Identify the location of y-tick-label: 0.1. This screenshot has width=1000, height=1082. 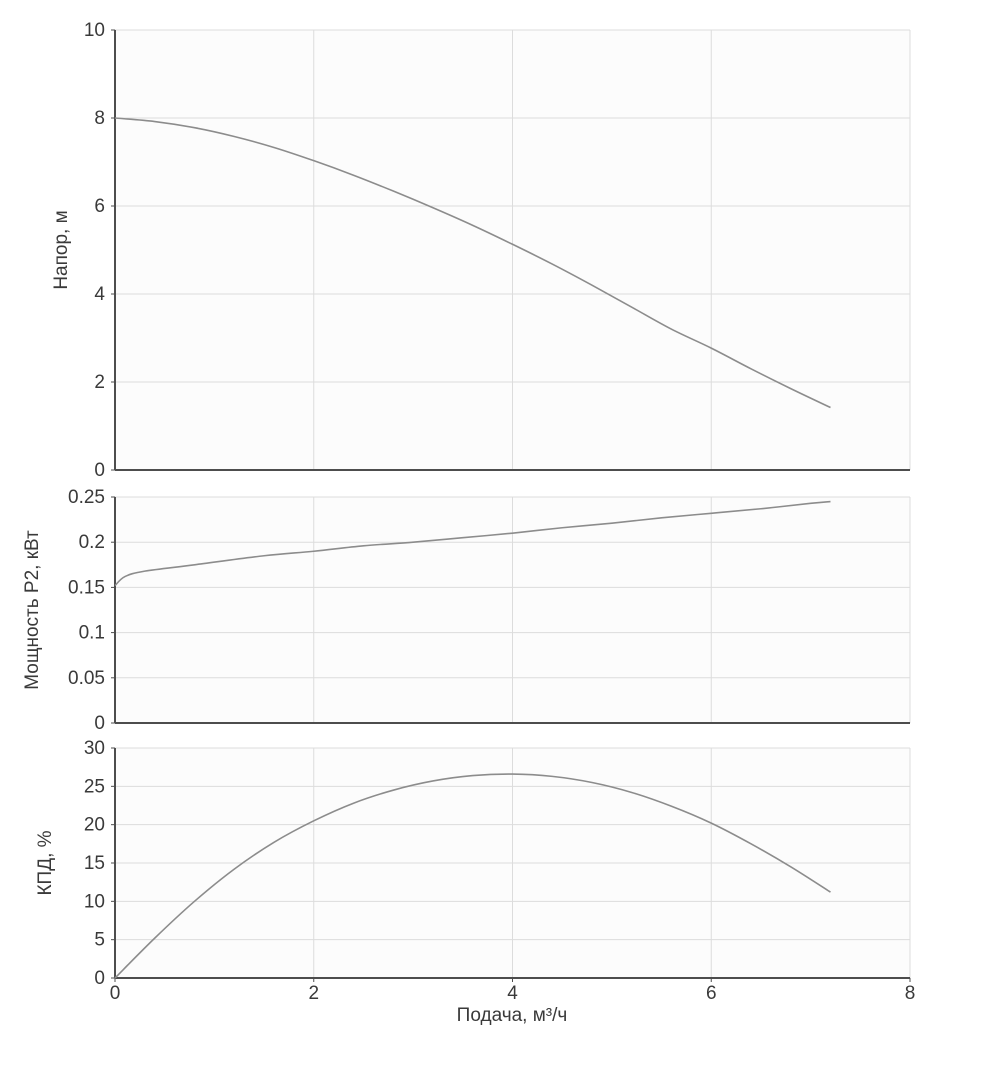
(92, 633).